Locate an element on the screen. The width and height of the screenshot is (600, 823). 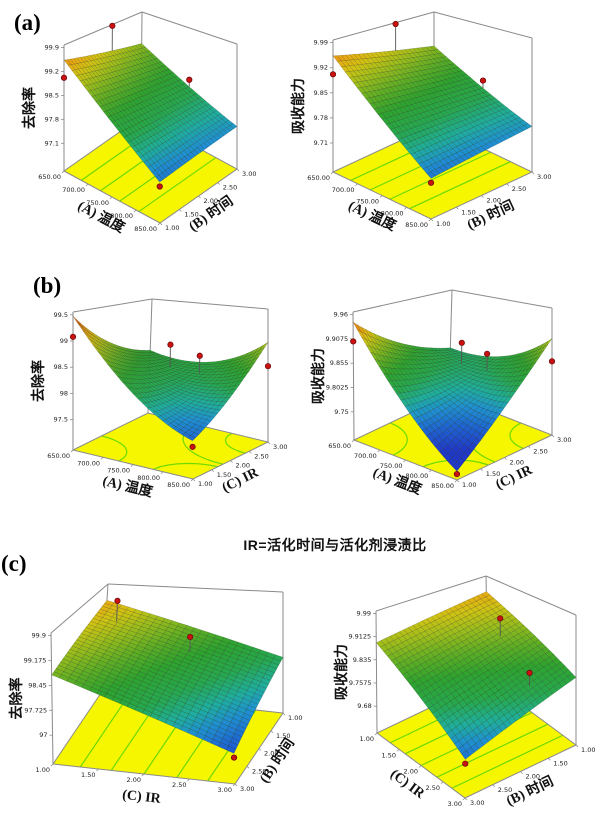
z-tick-label: 9.71 is located at coordinates (321, 143).